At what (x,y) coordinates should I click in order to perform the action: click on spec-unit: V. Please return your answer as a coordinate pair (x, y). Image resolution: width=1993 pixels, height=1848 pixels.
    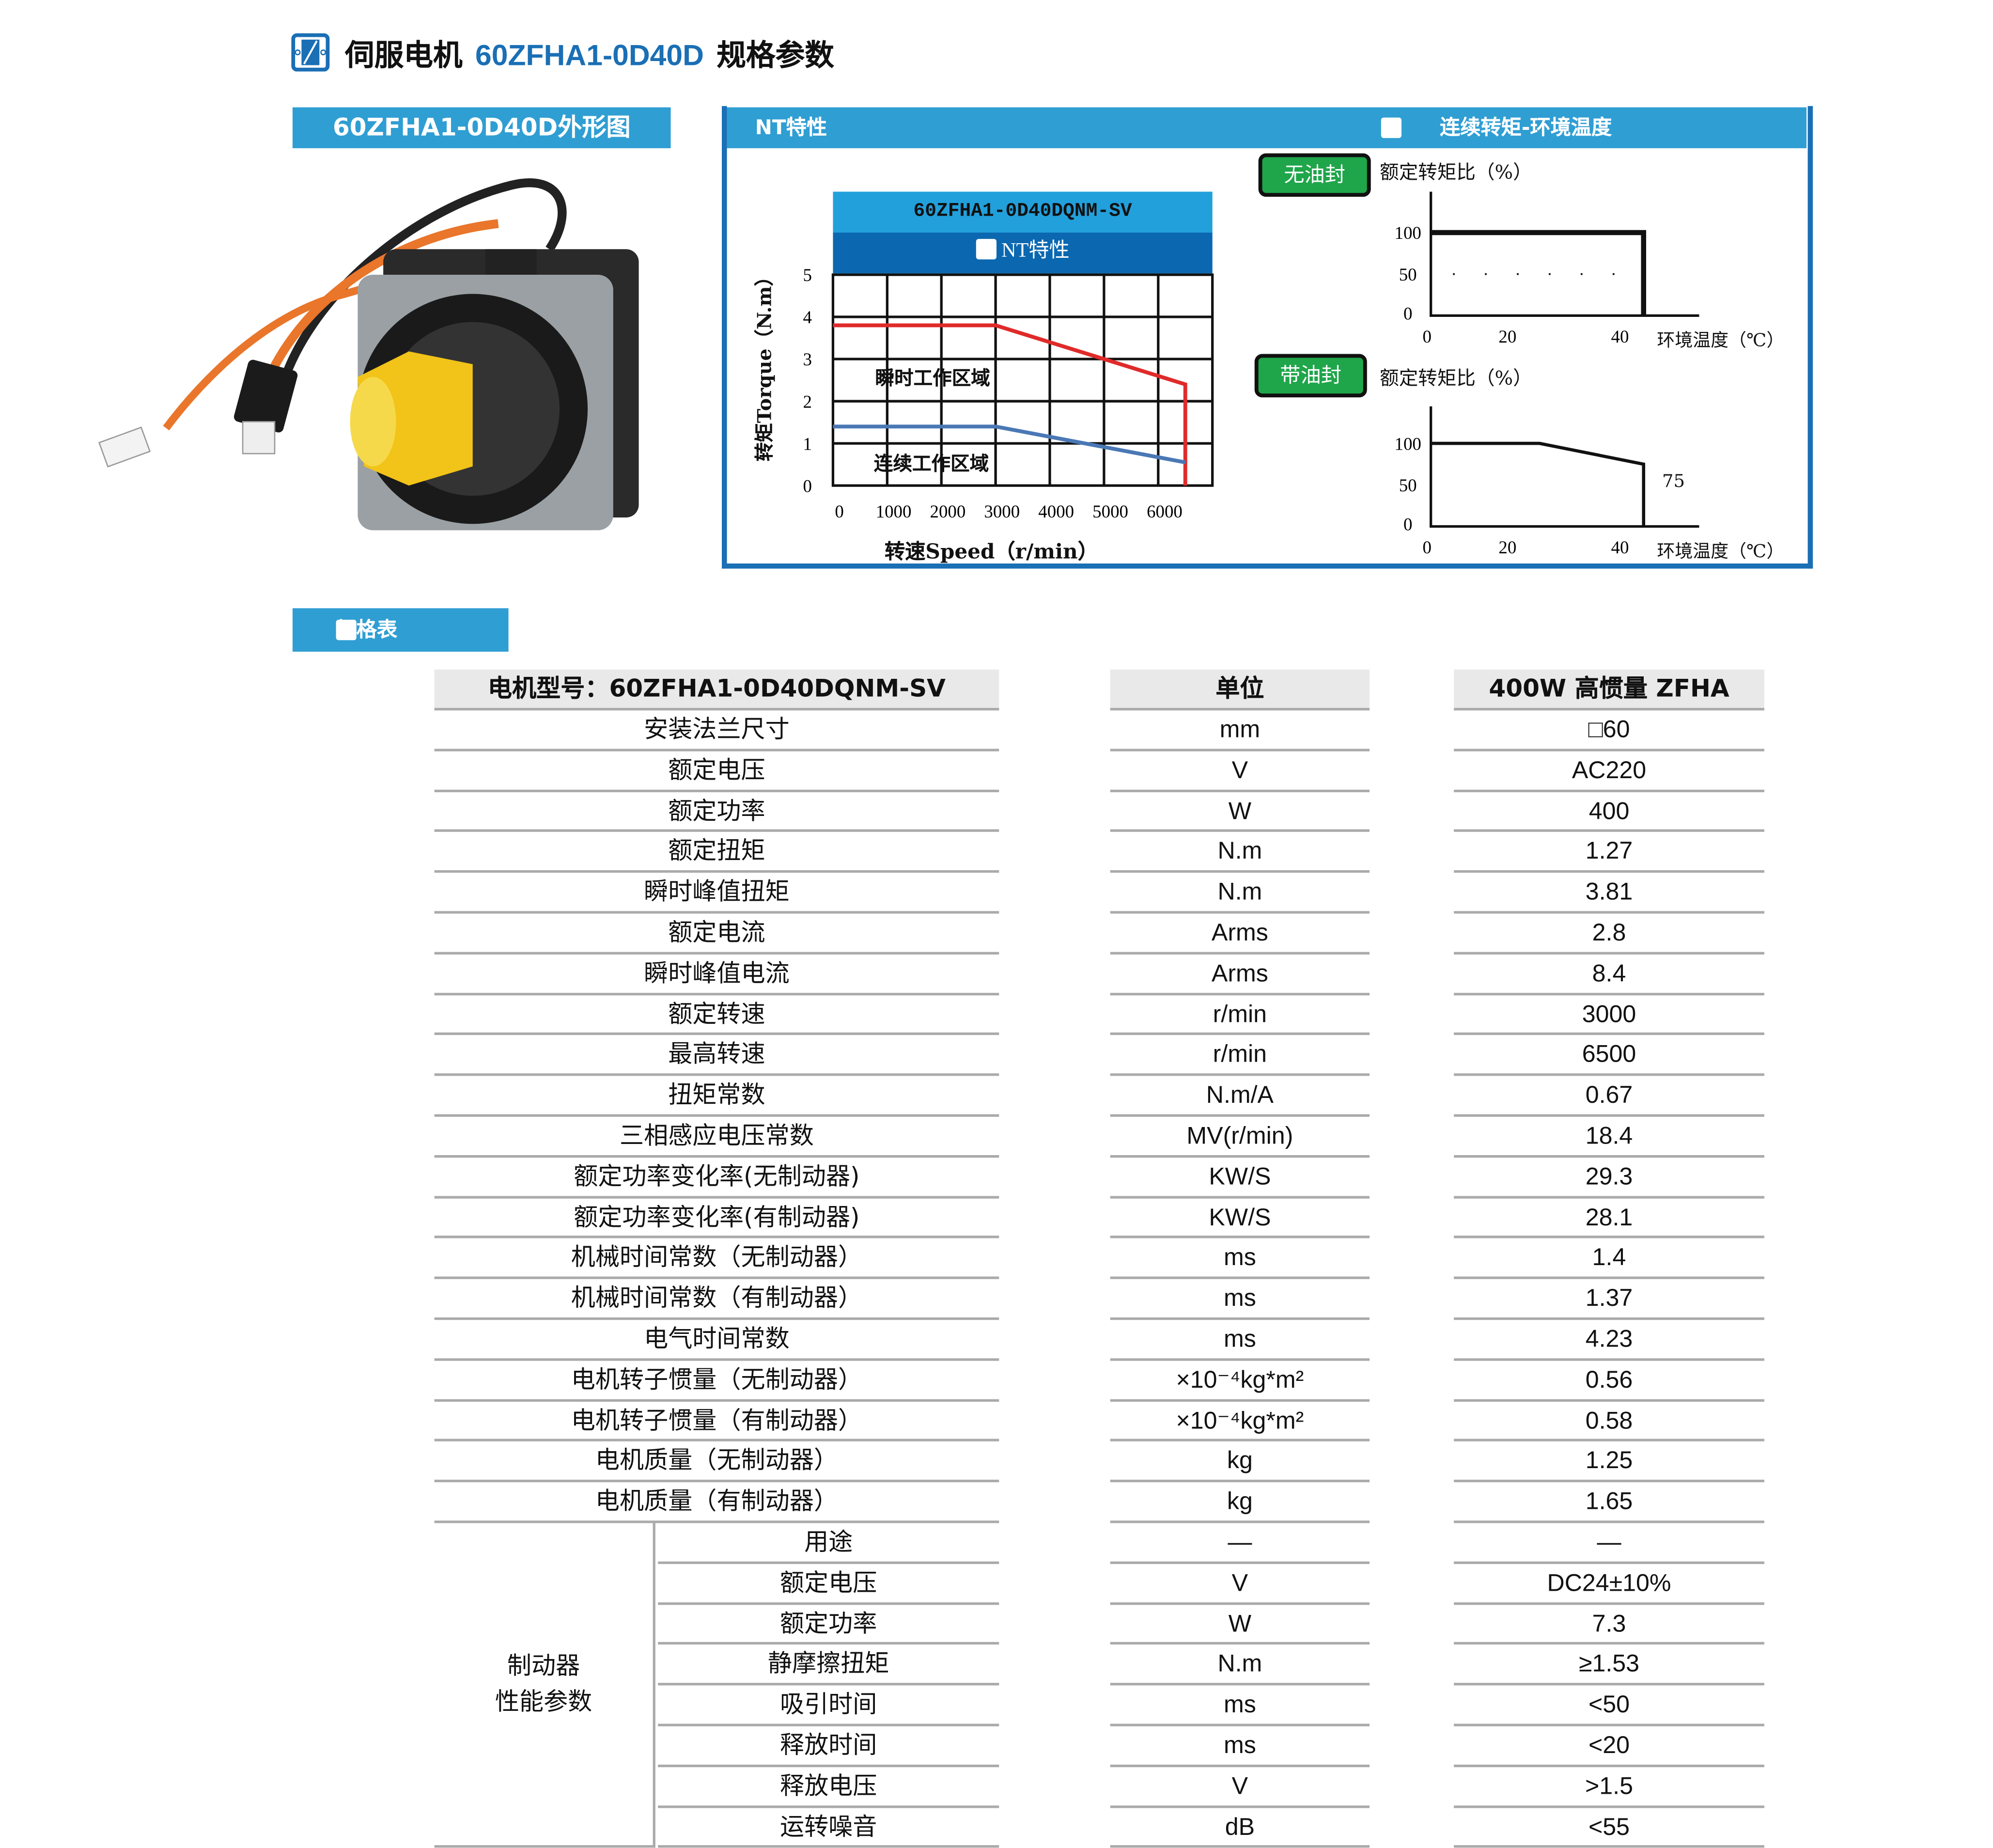
    Looking at the image, I should click on (1240, 771).